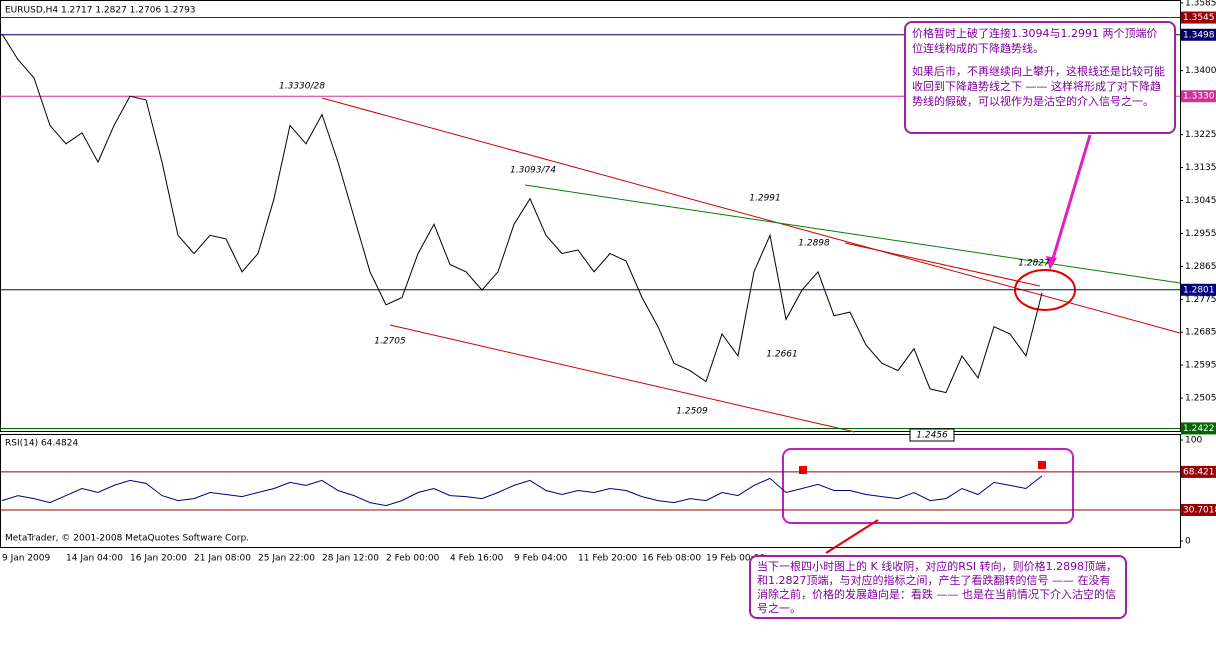 This screenshot has width=1216, height=671. I want to click on x-tick-label: 21 Jan 08:00, so click(222, 559).